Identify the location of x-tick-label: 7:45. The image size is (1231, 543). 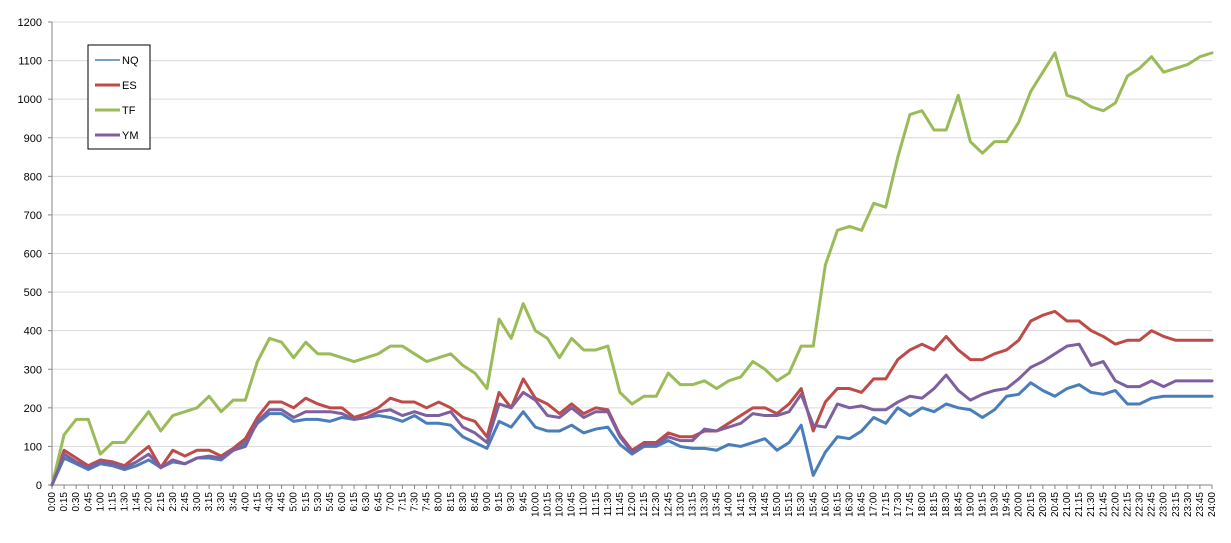
(427, 502).